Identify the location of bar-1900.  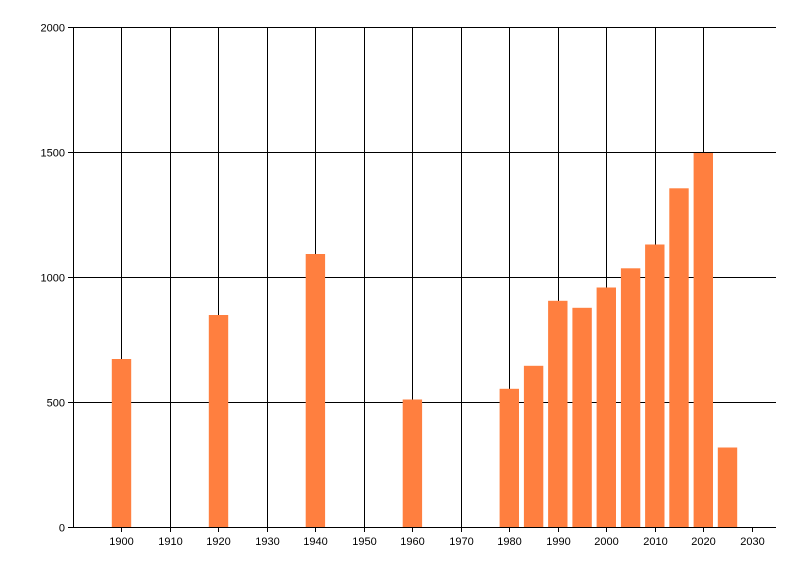
(121, 443).